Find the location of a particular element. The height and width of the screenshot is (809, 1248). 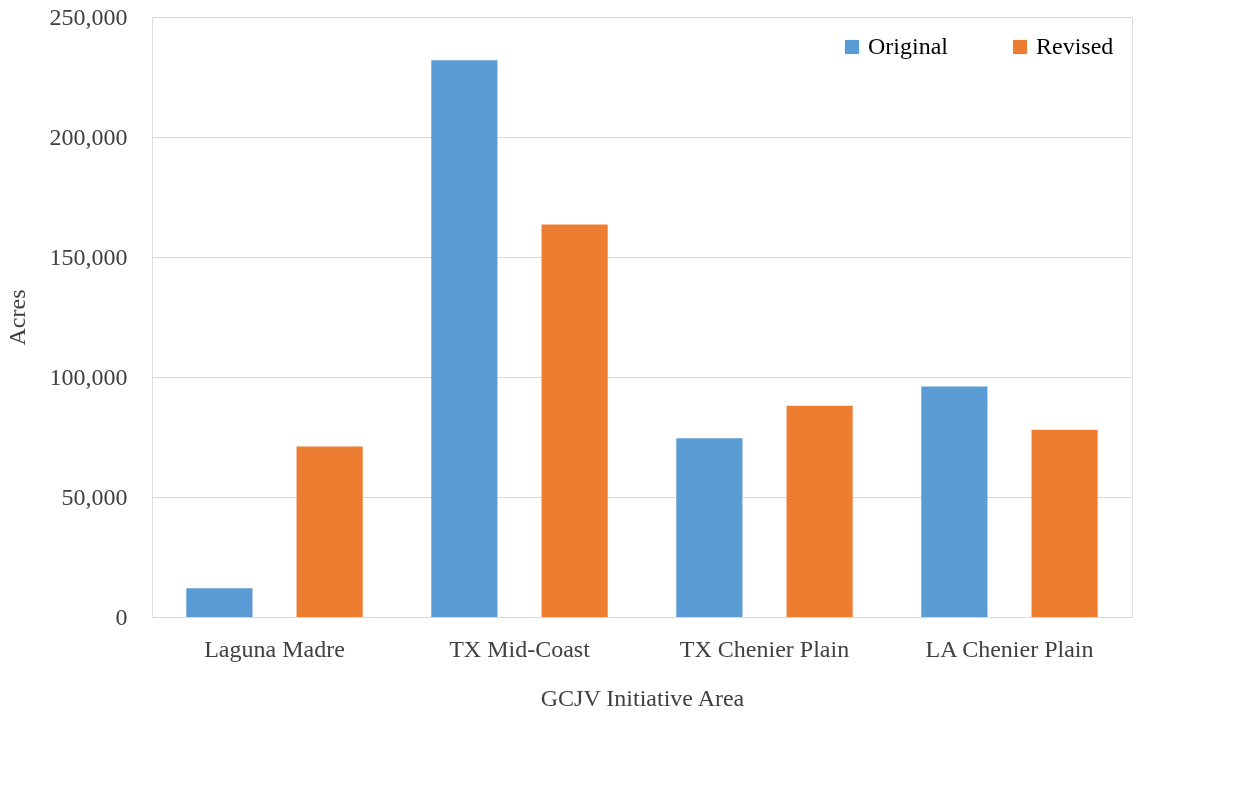

y-tick-label: 200,000 is located at coordinates (88, 136).